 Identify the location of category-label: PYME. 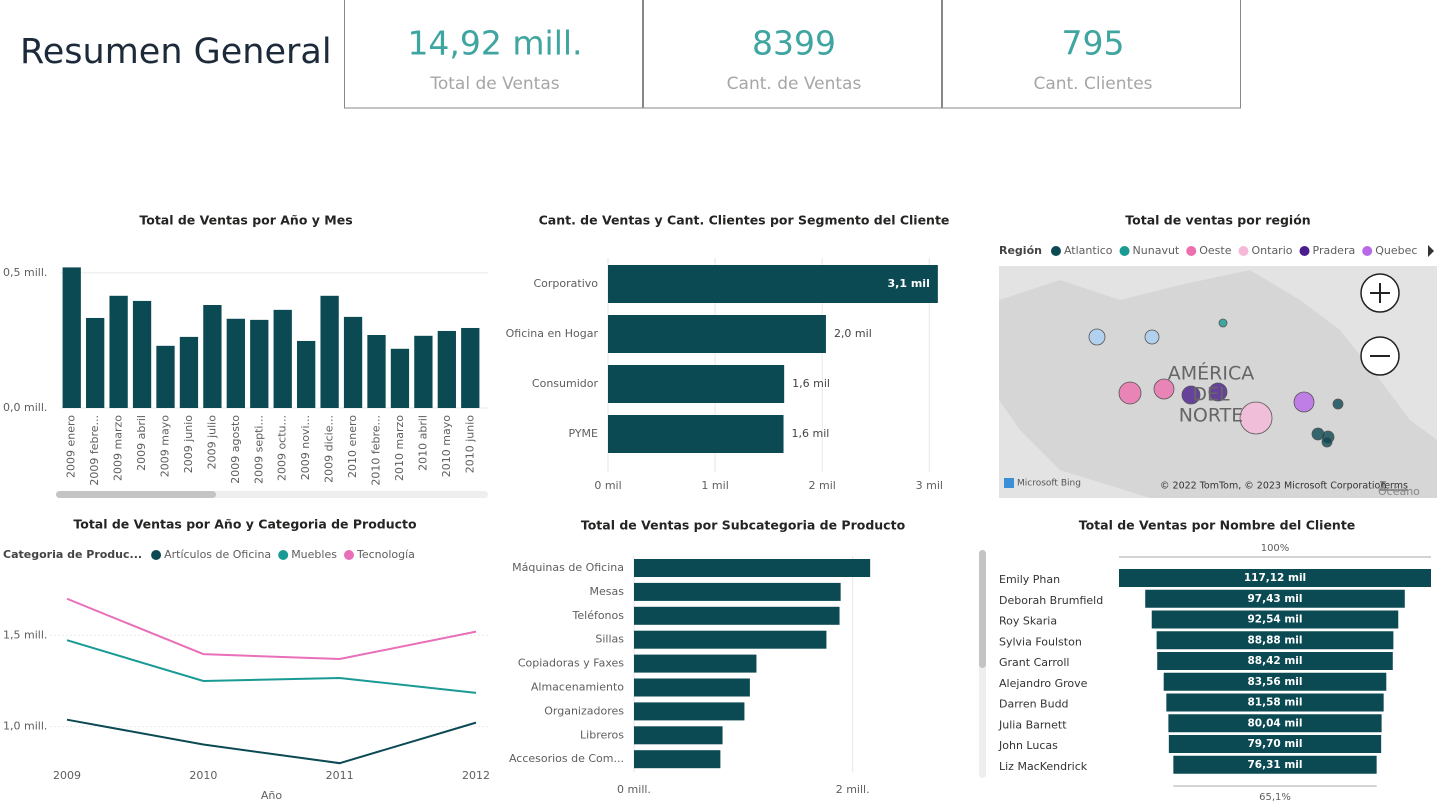
(583, 433).